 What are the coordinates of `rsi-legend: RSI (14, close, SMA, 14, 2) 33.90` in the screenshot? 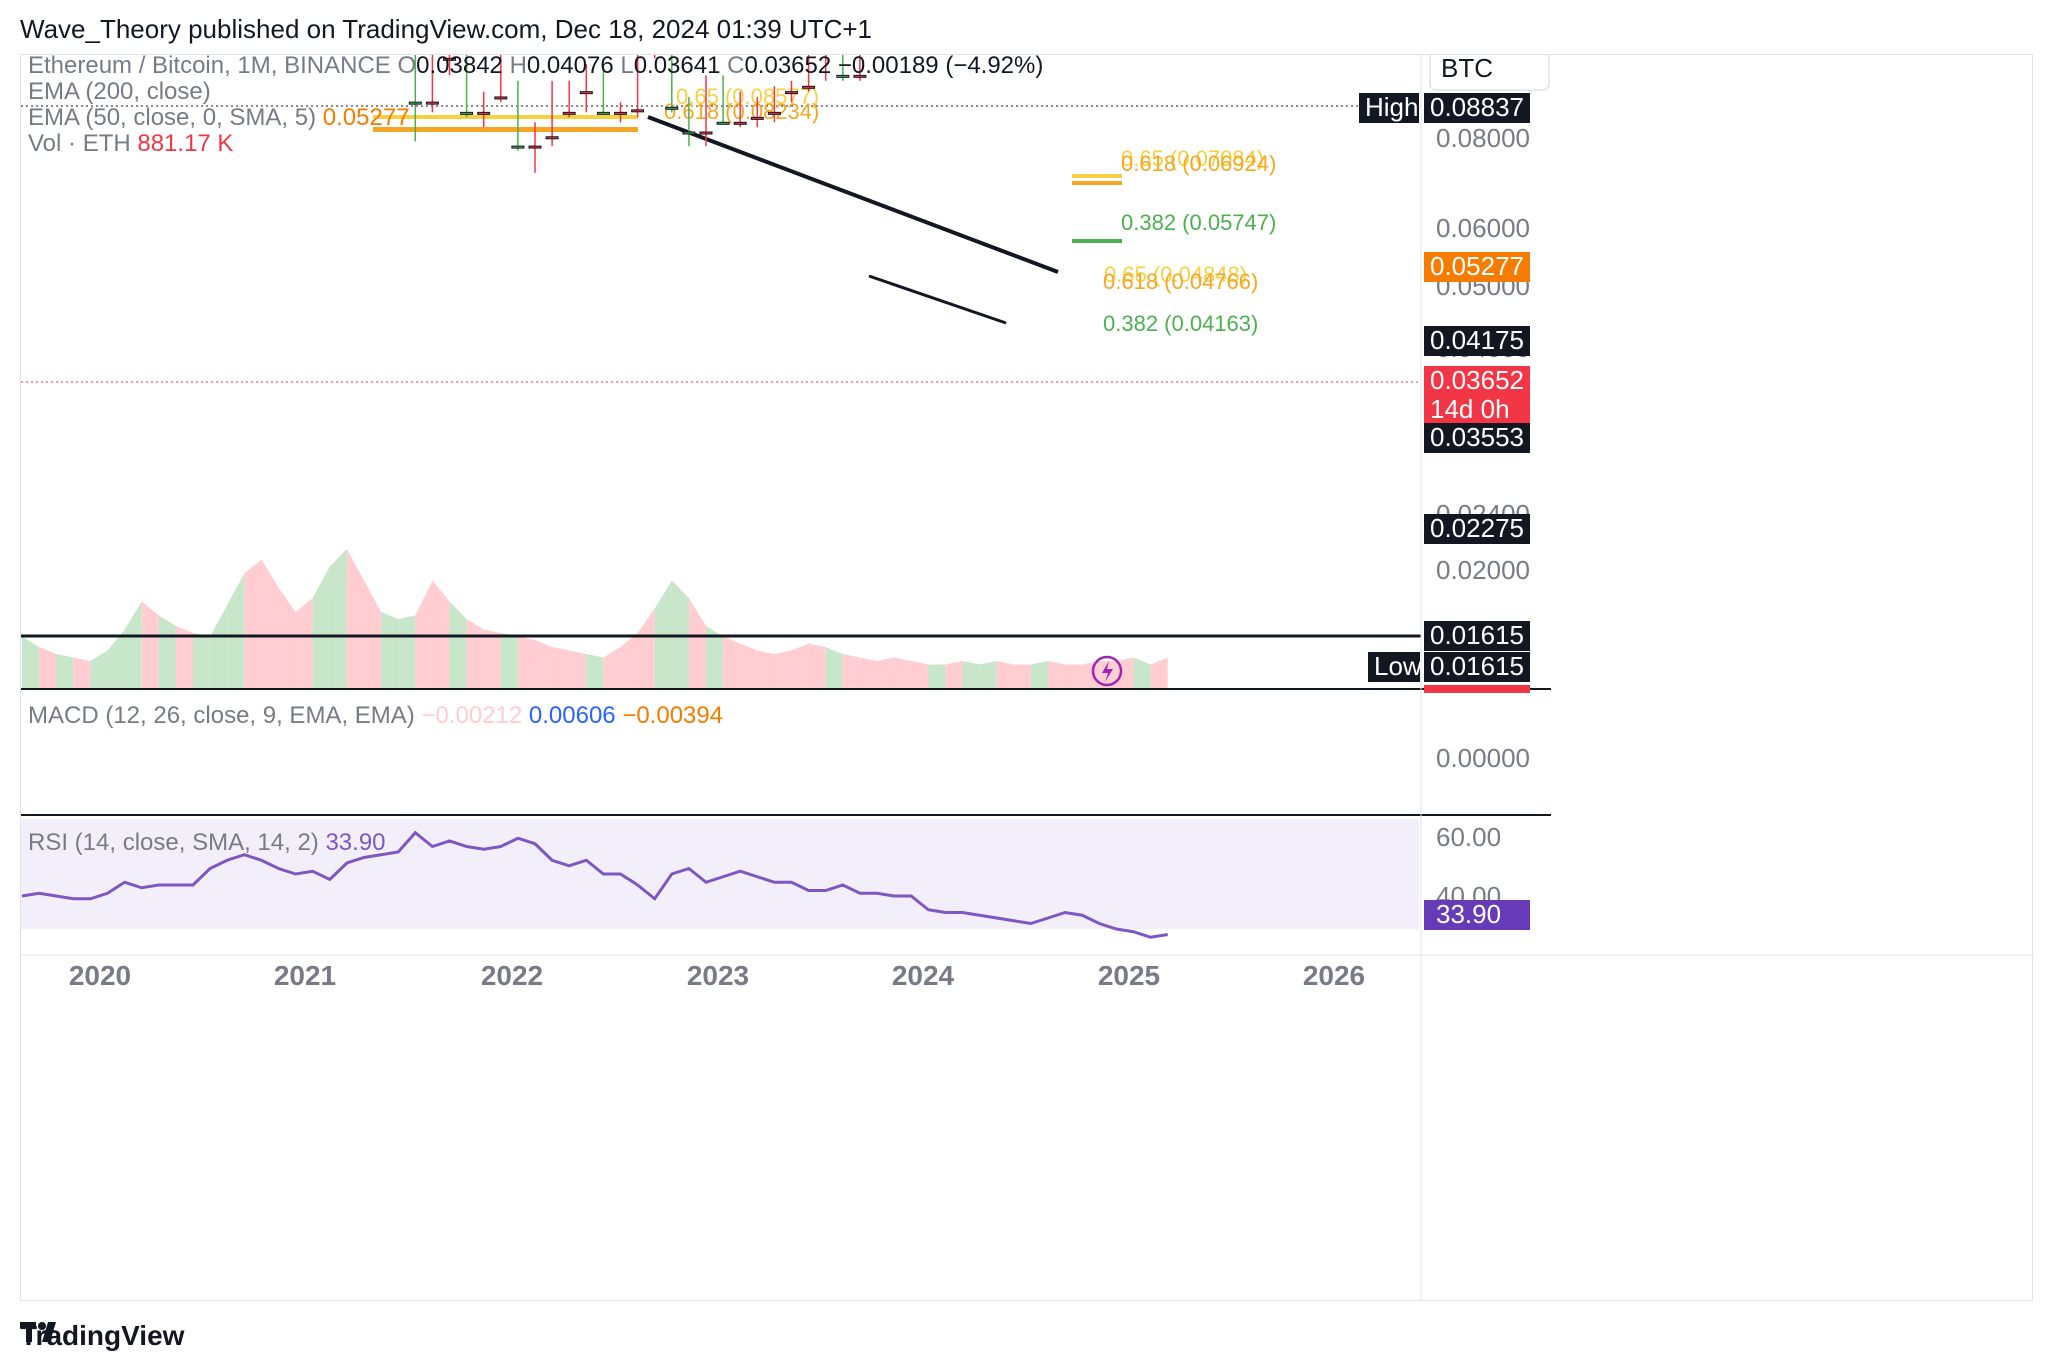 It's located at (207, 842).